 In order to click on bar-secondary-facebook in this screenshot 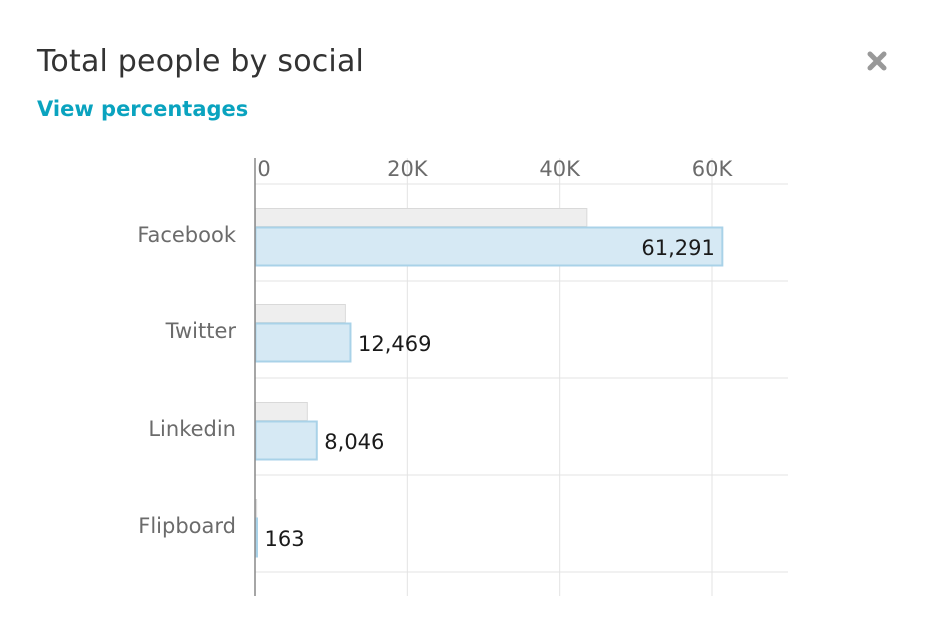, I will do `click(421, 217)`.